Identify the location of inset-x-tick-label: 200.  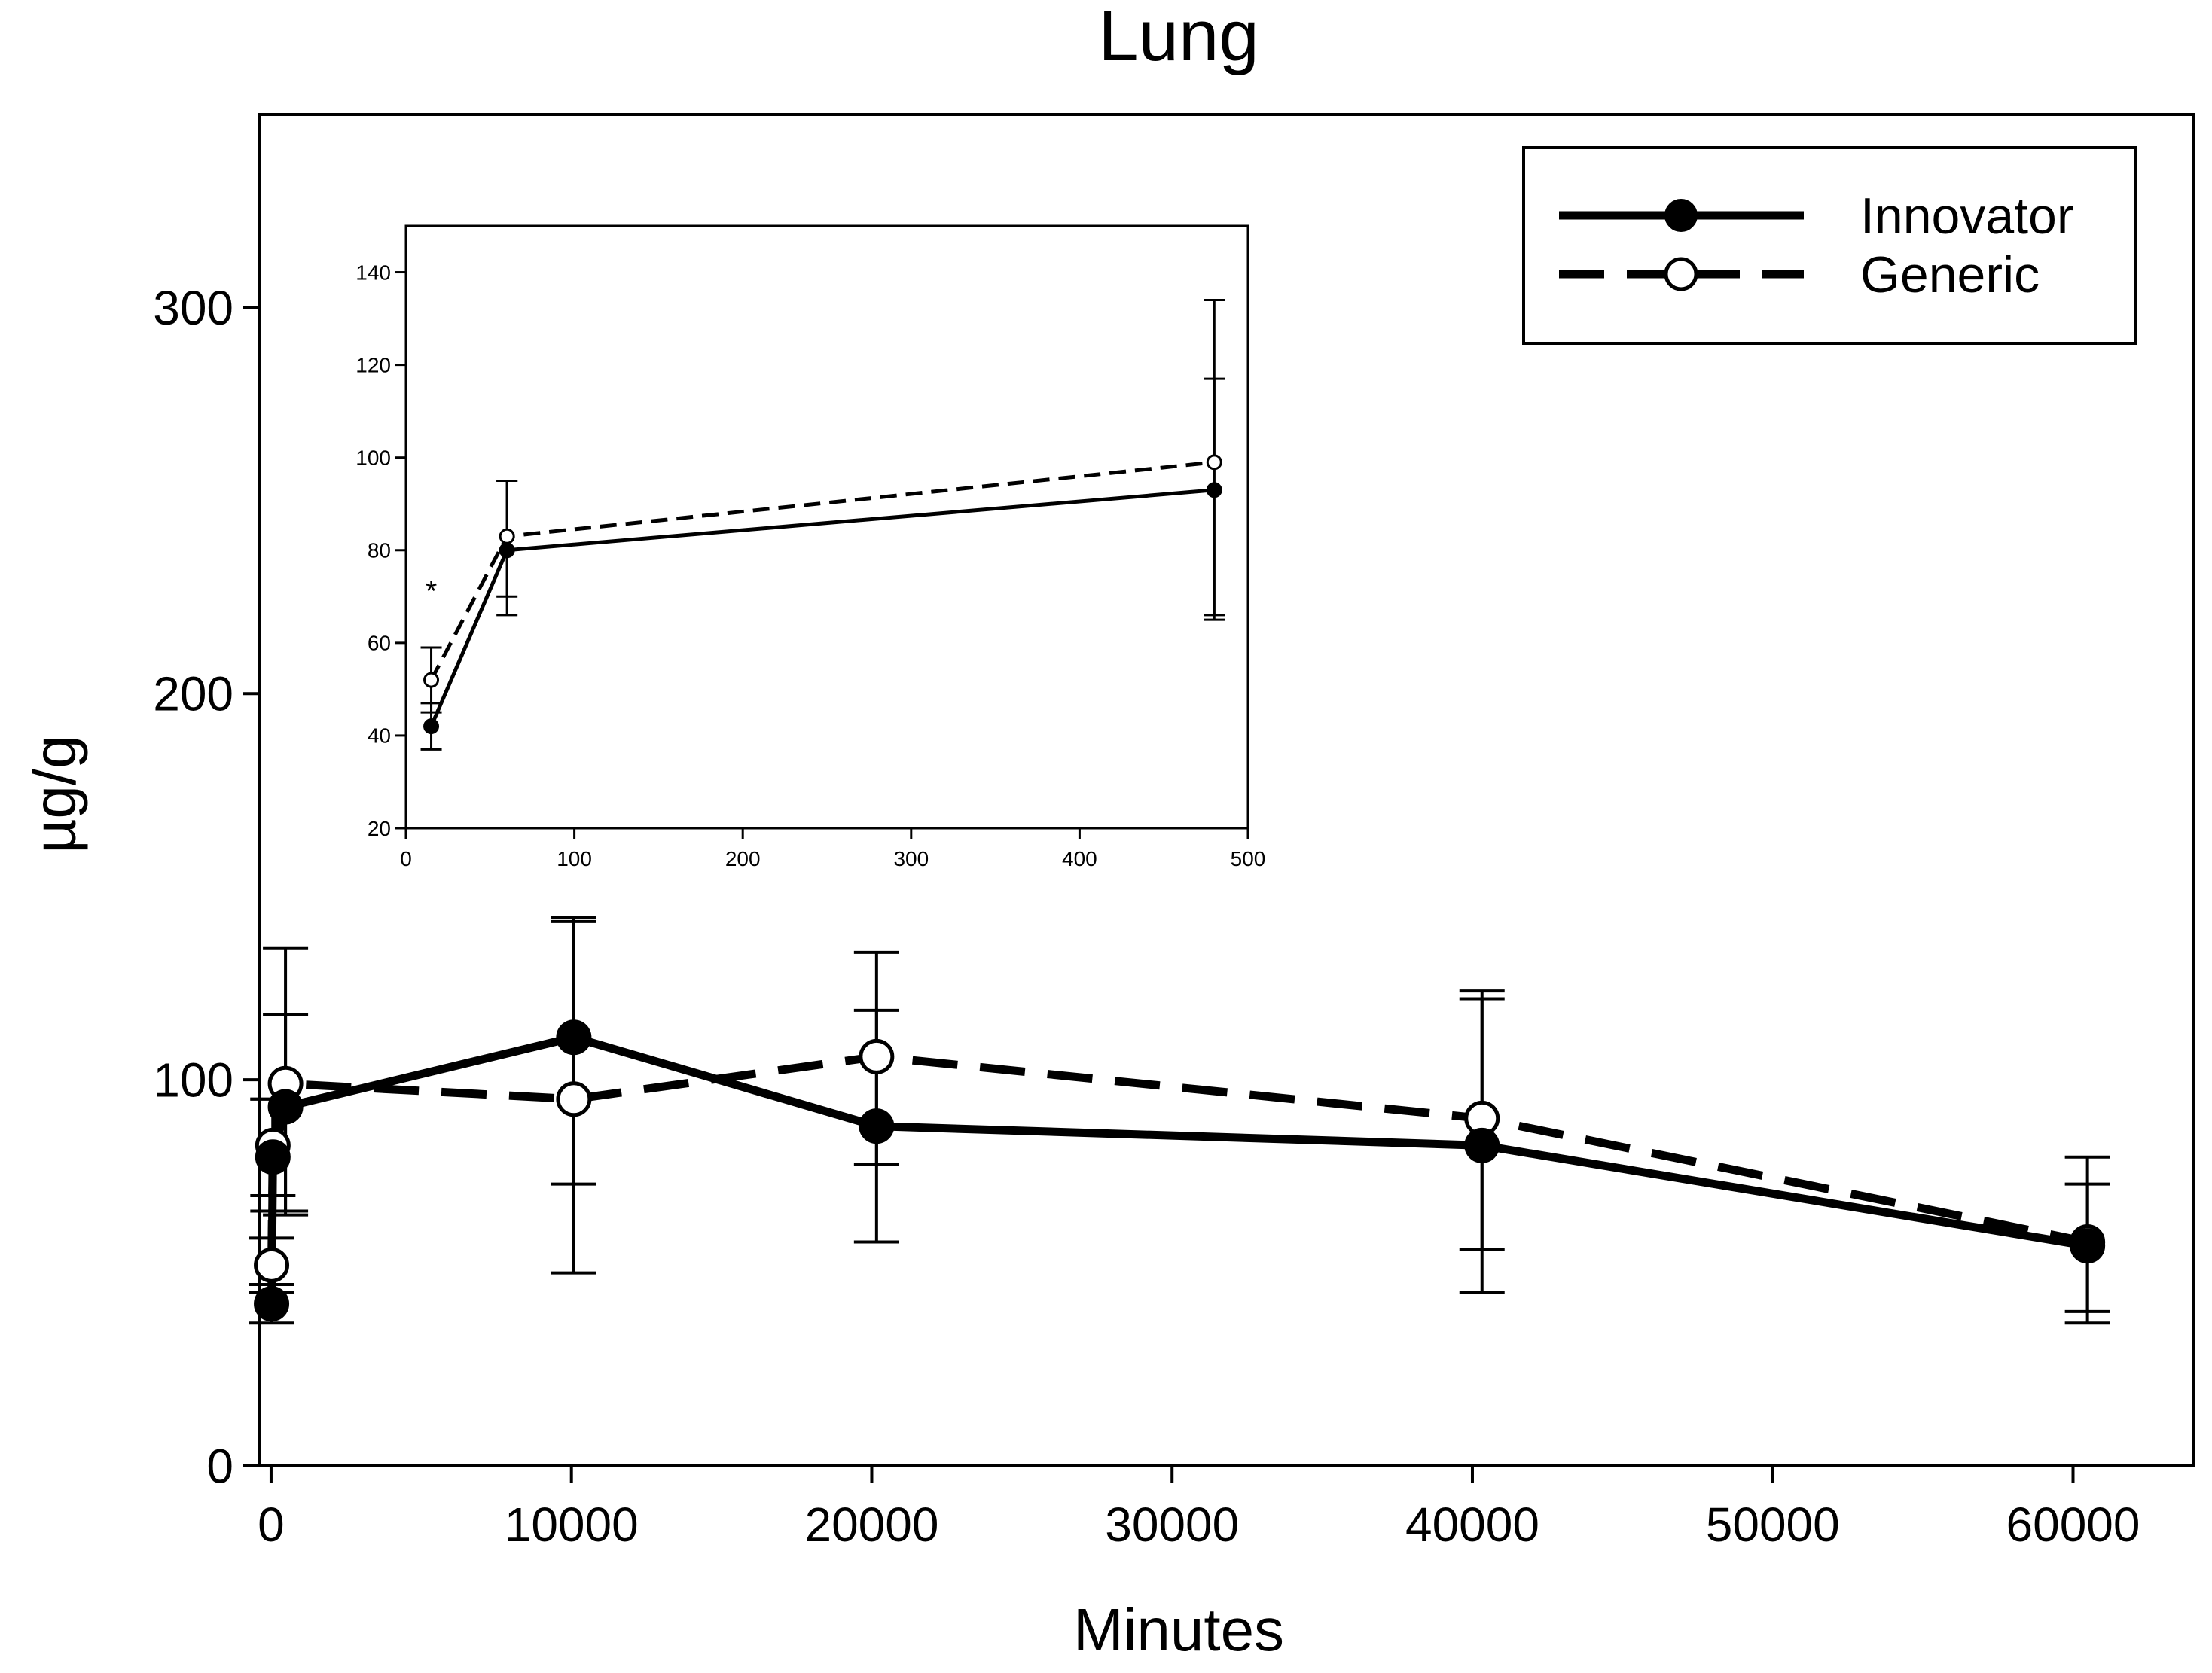
(743, 858).